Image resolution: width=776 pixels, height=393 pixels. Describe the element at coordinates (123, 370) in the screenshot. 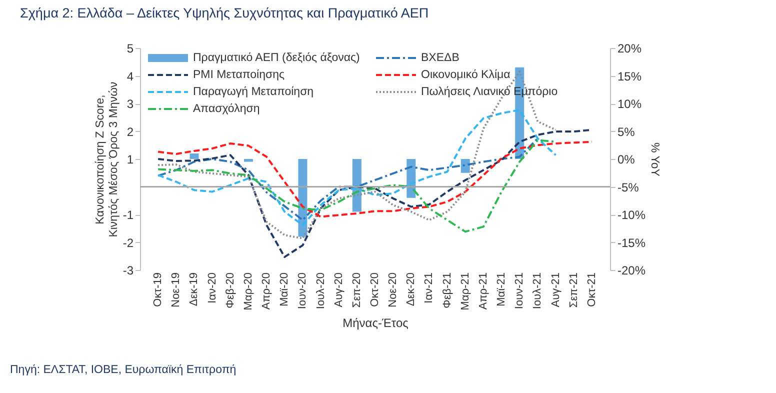

I see `text: Πηγή: ΕΛΣΤΑΤ, ΙΟΒΕ, Ευρωπαϊκή Επιτροπή` at that location.